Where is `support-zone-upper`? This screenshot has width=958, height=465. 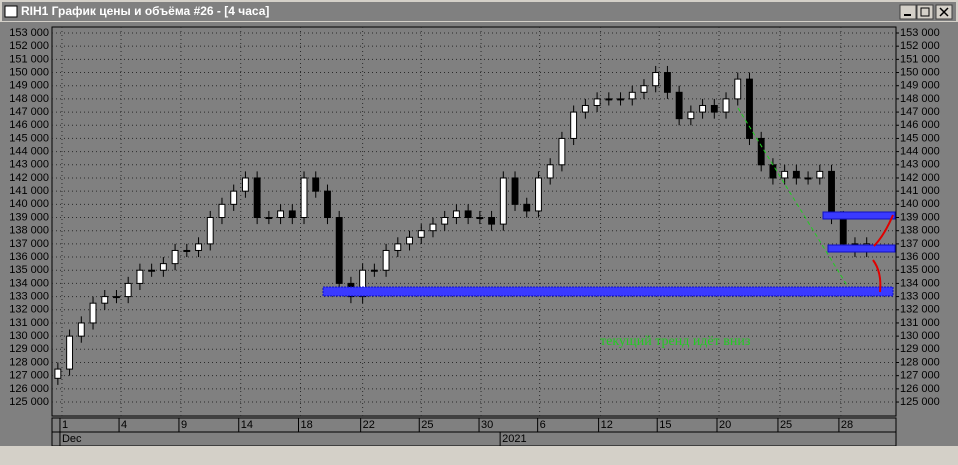 support-zone-upper is located at coordinates (861, 248).